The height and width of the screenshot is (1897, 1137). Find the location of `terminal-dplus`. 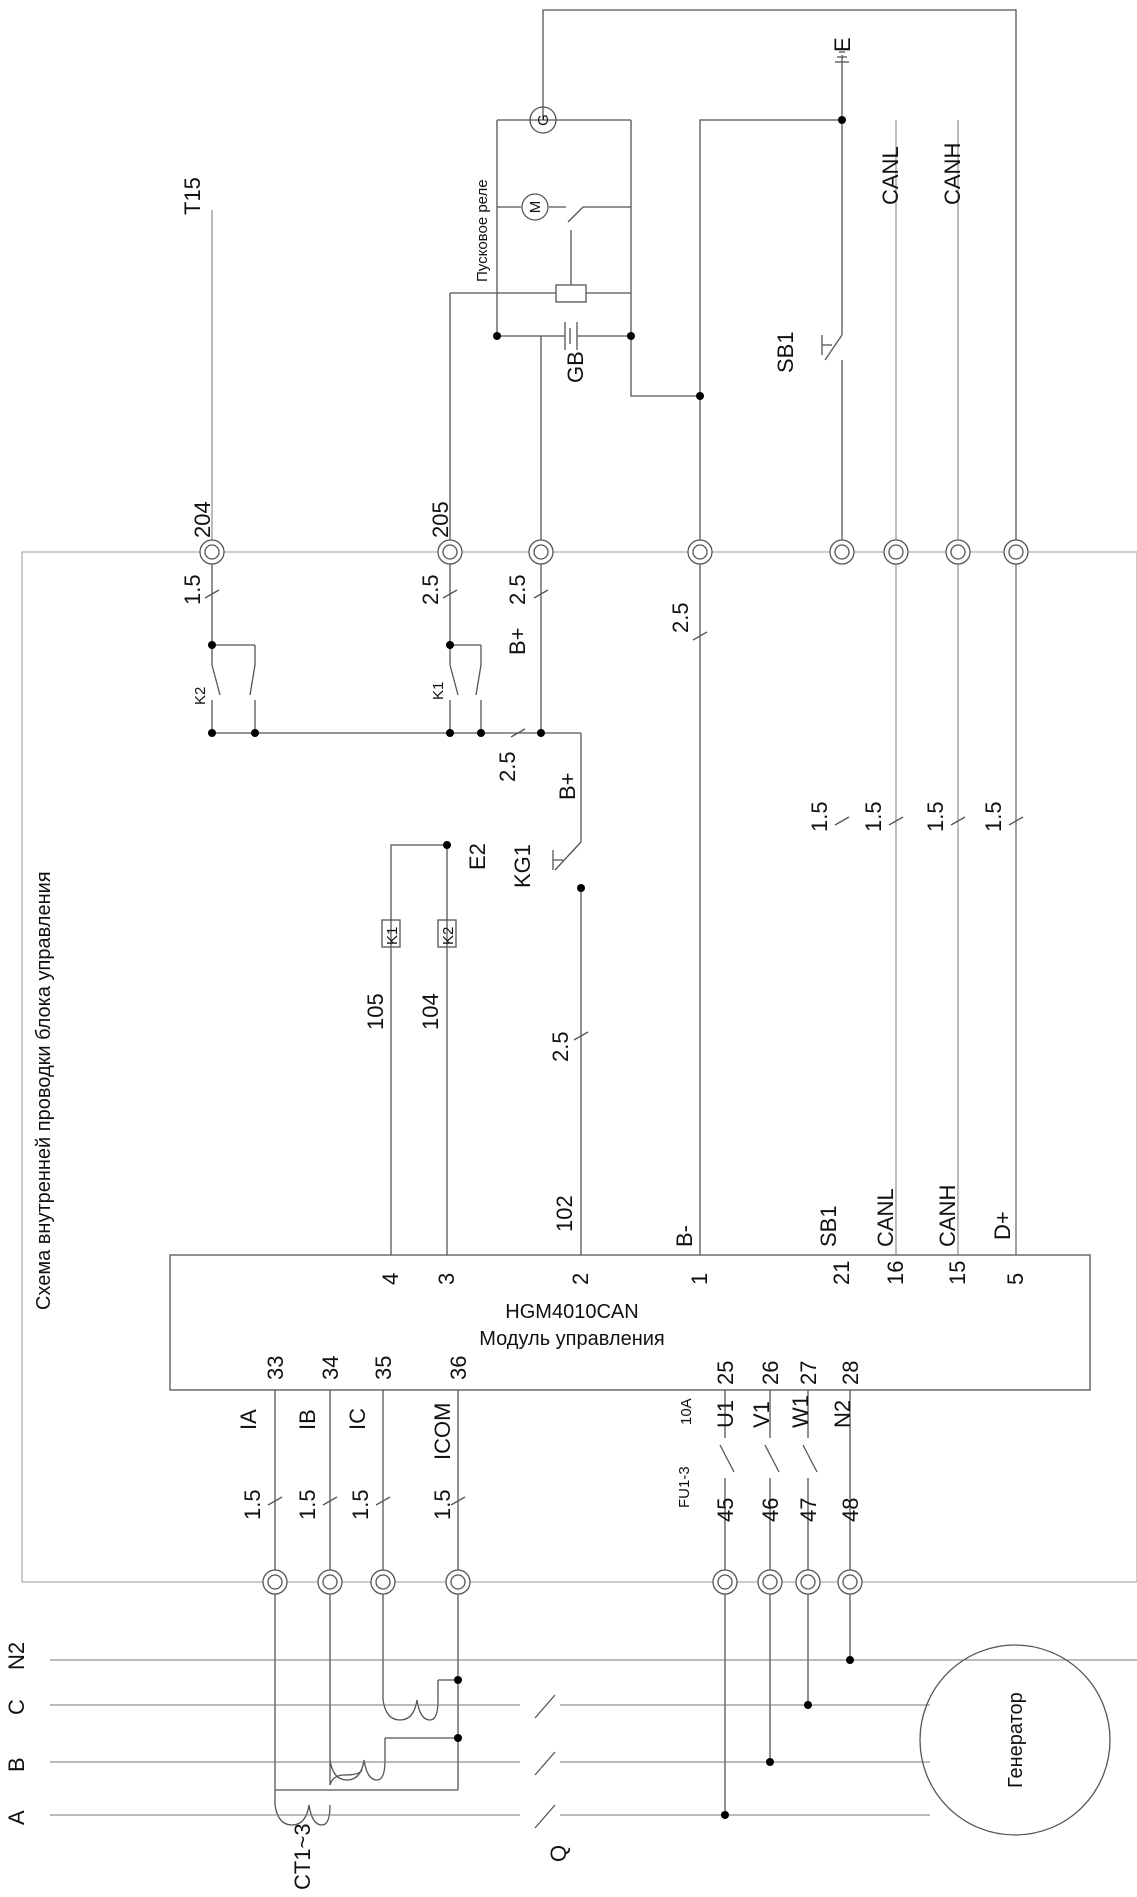

terminal-dplus is located at coordinates (1016, 552).